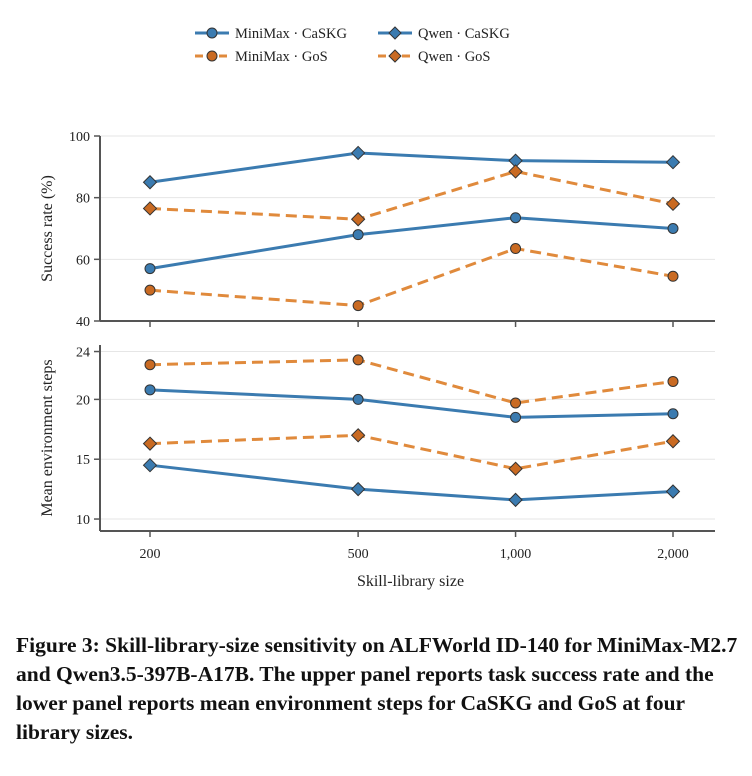  I want to click on point-success-minimax-caskg-2000, so click(673, 228).